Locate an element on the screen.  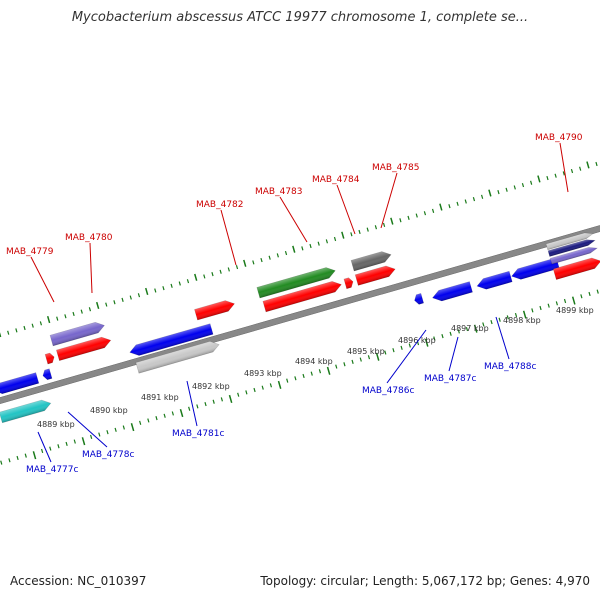
gene-label: MAB_4778c is located at coordinates (108, 455).